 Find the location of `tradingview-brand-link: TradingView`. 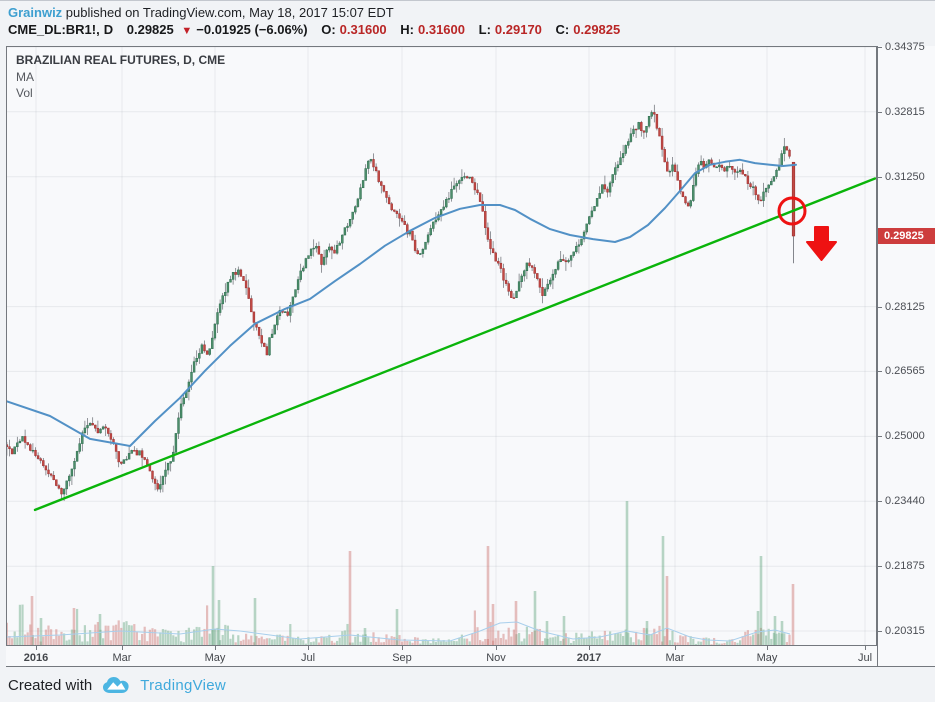

tradingview-brand-link: TradingView is located at coordinates (183, 685).